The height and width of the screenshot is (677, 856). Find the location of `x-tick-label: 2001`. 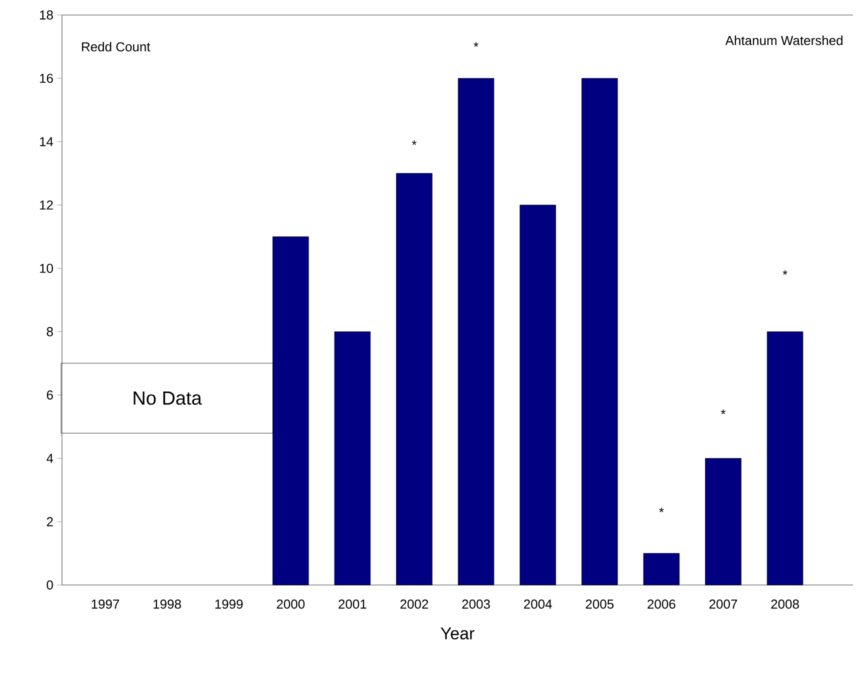

x-tick-label: 2001 is located at coordinates (352, 604).